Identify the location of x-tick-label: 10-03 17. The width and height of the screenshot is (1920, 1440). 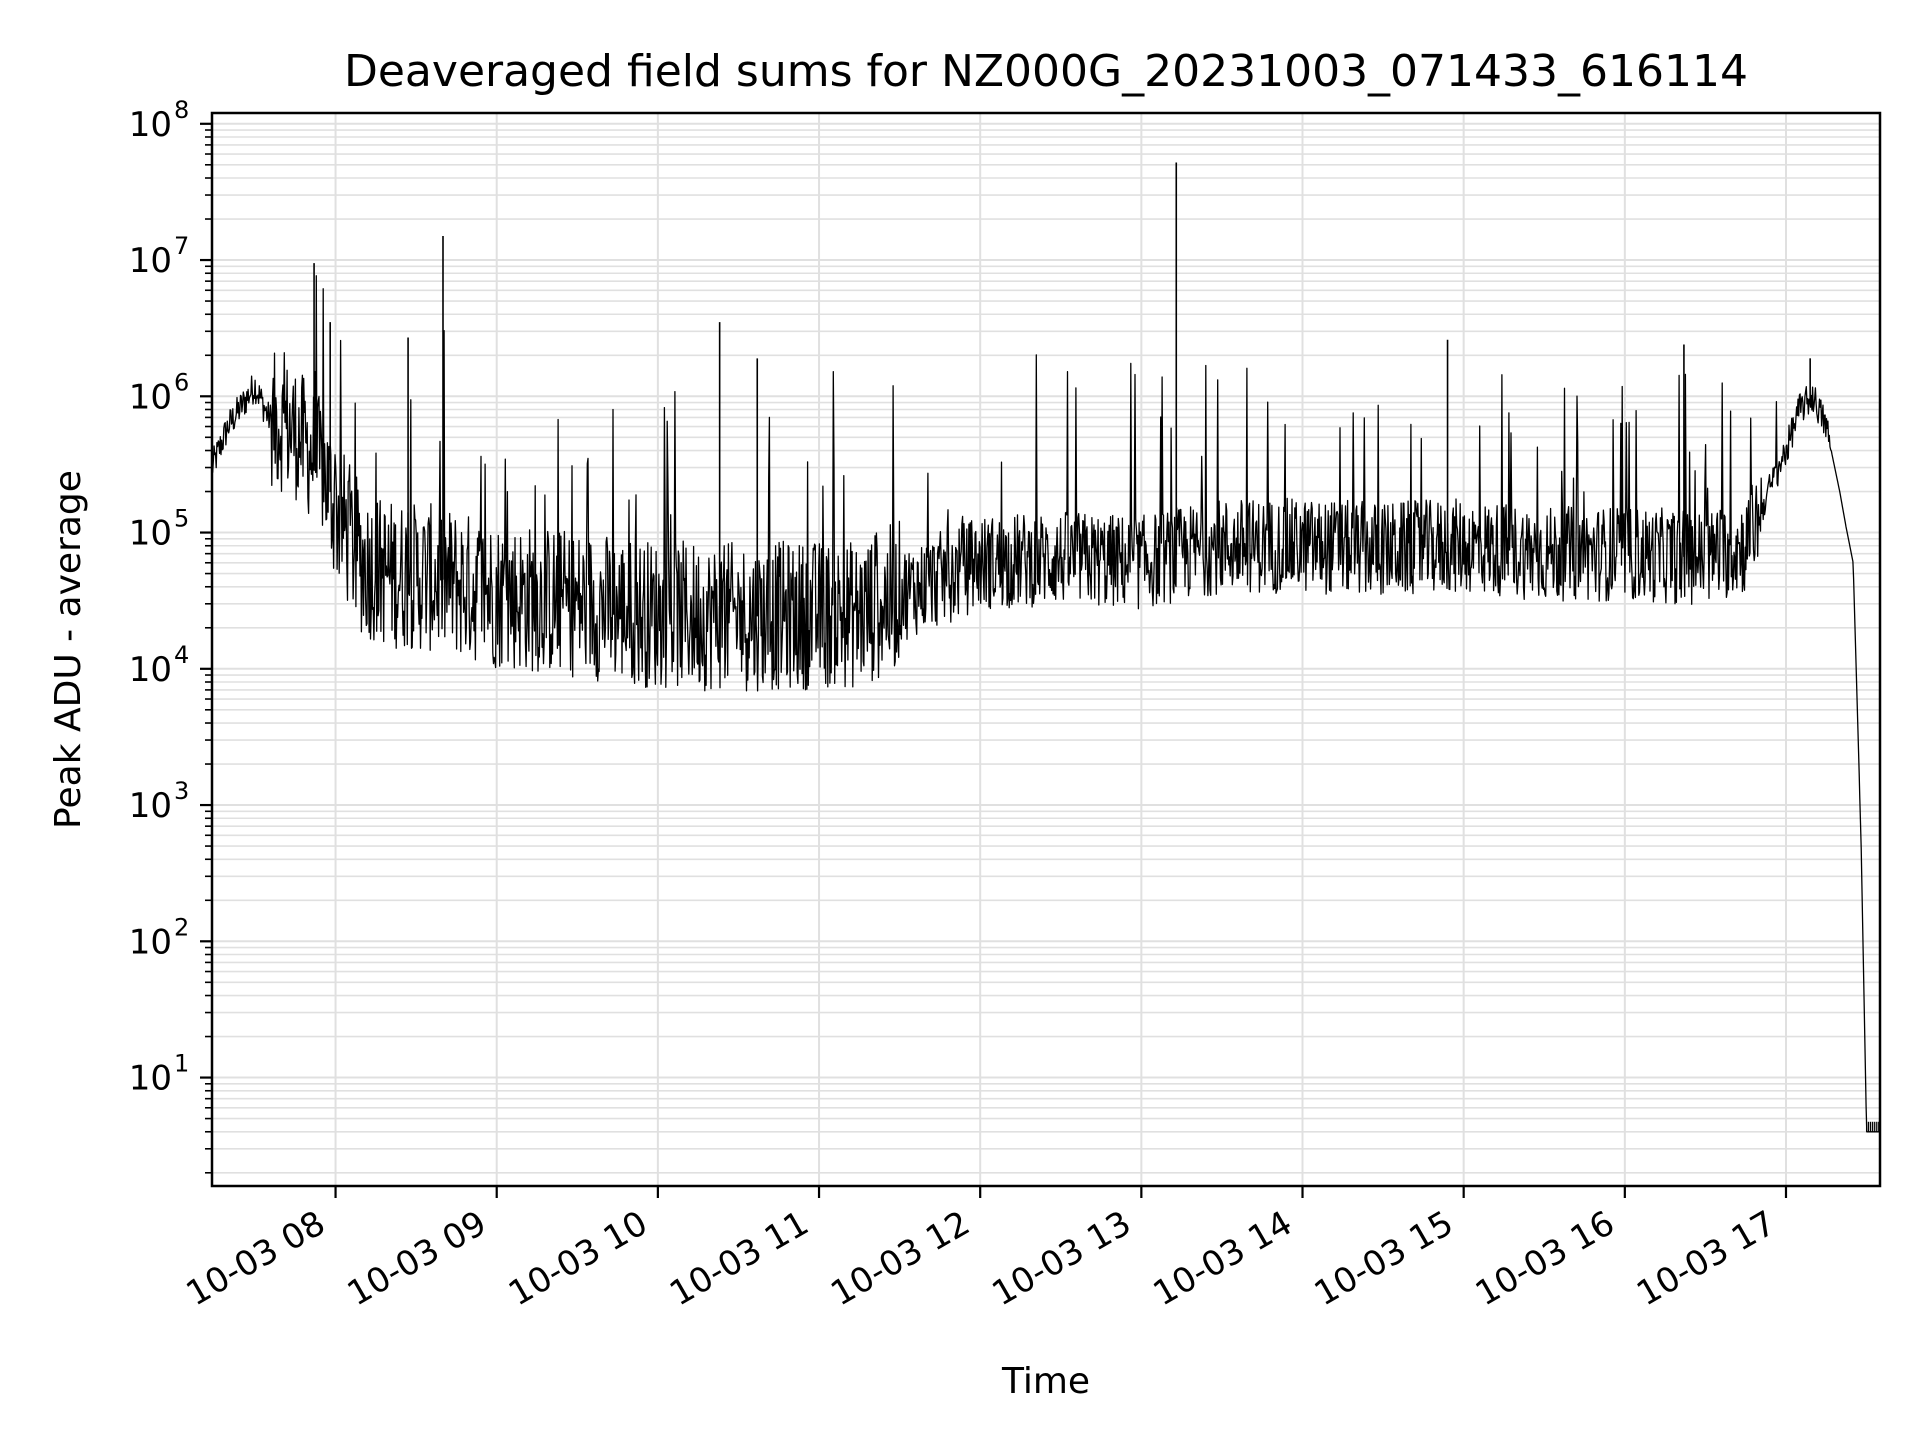
(1706, 1258).